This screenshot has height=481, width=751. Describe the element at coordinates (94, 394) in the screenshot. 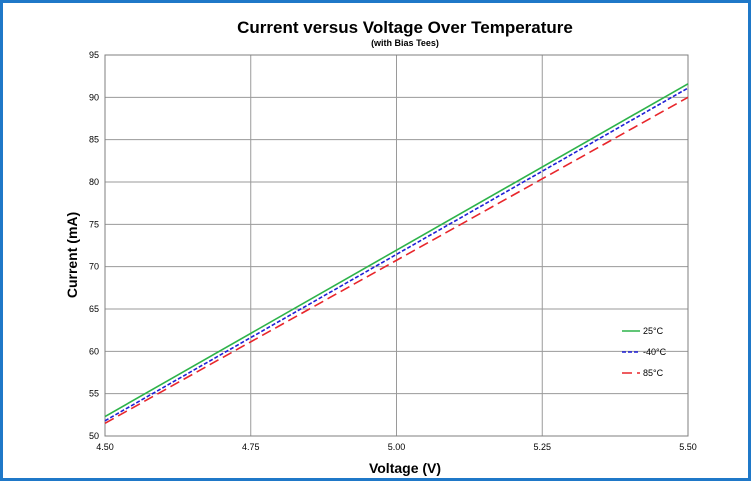

I see `y-tick-label: 55` at that location.